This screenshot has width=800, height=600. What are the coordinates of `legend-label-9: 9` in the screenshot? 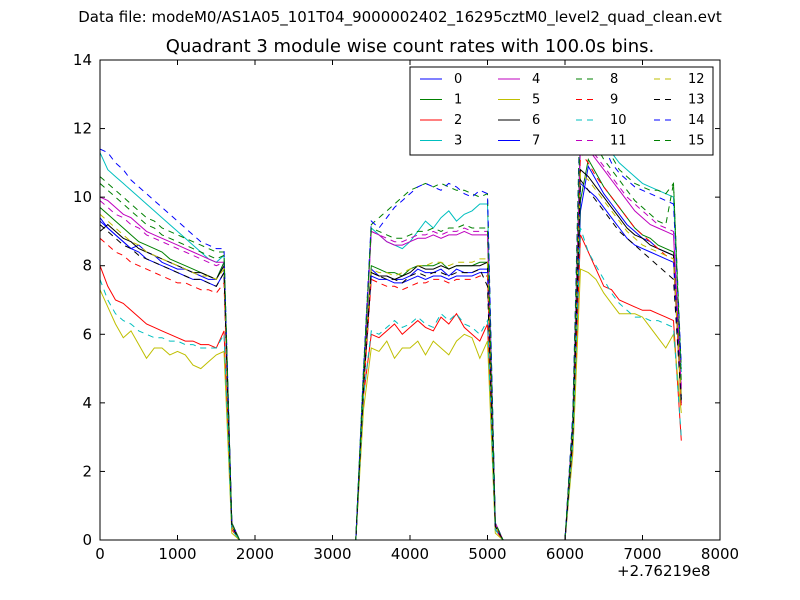 It's located at (614, 100).